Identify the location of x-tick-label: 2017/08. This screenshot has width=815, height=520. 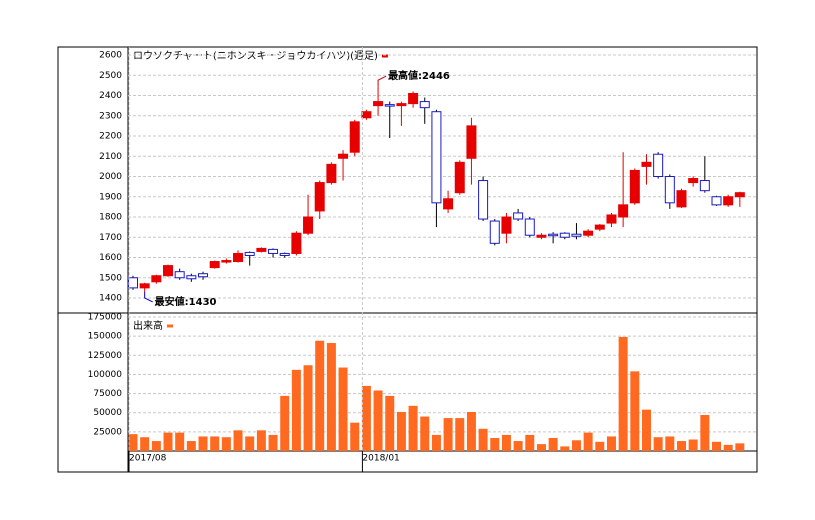
(148, 459).